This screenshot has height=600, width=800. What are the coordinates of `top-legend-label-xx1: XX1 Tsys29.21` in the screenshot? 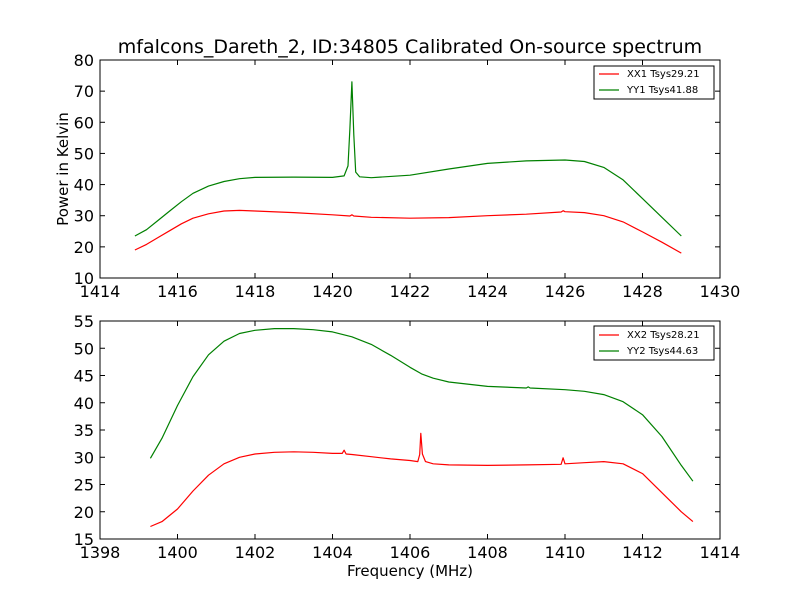 It's located at (663, 74).